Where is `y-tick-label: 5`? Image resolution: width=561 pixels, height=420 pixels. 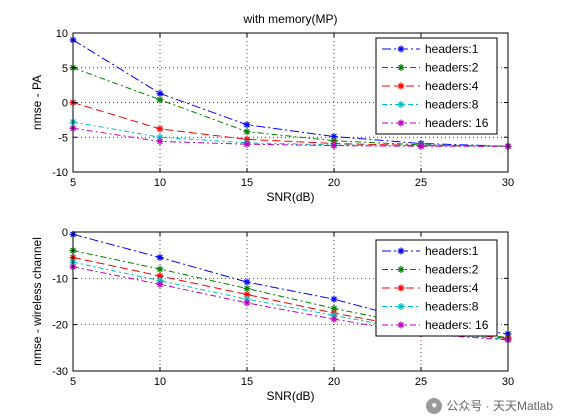
y-tick-label: 5 is located at coordinates (65, 69).